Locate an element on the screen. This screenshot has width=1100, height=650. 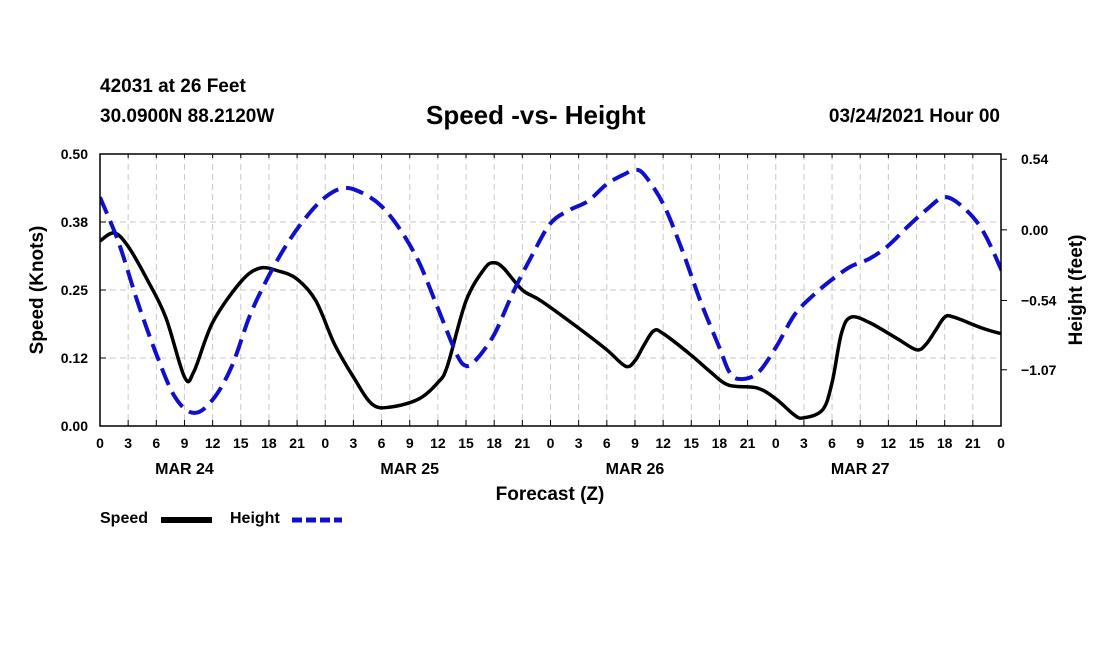
date-label: MAR 27 is located at coordinates (860, 469).